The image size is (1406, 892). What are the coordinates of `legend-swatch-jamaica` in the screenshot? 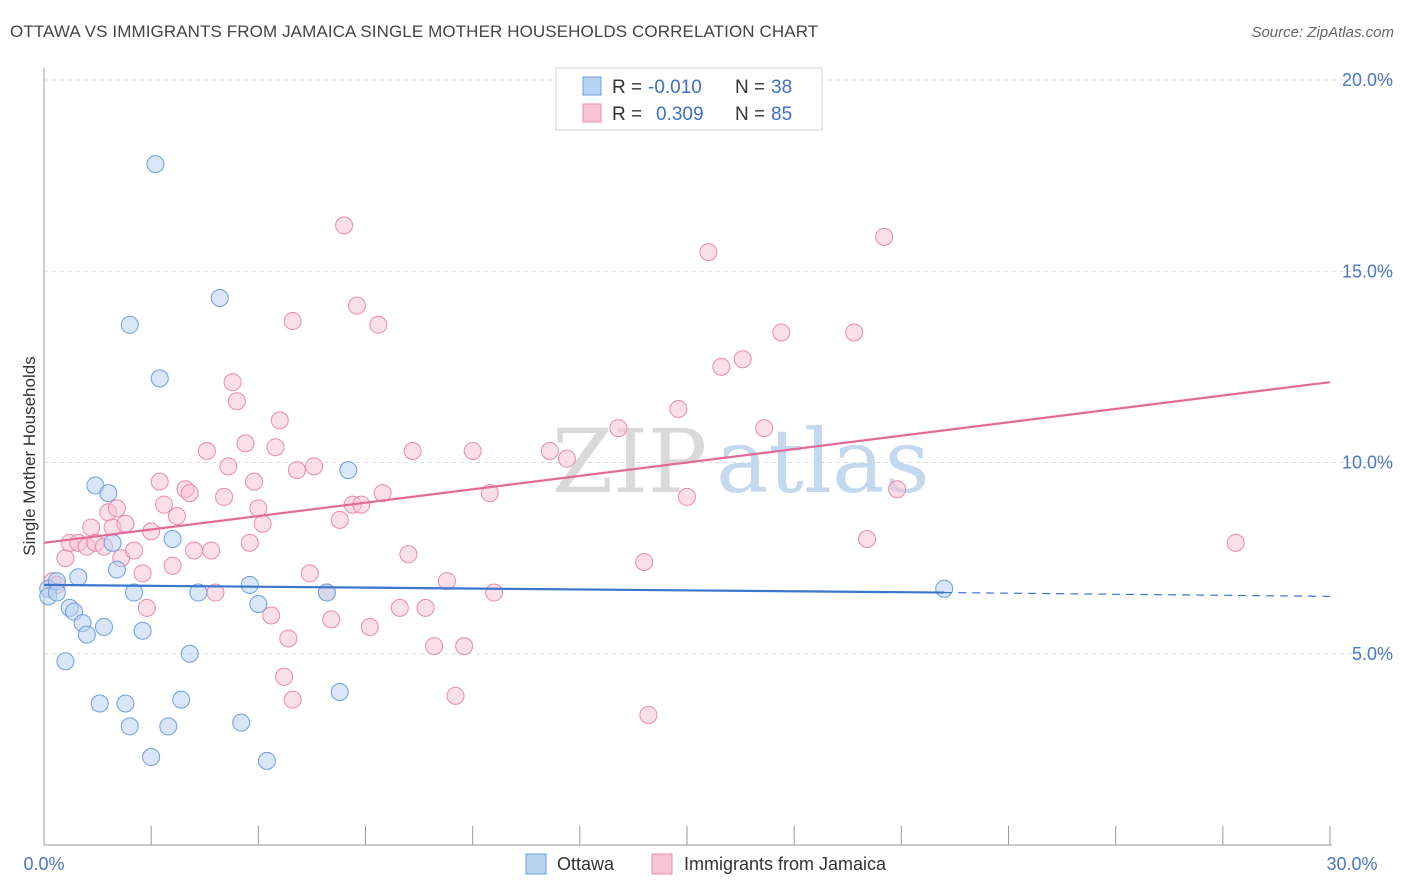 It's located at (592, 113).